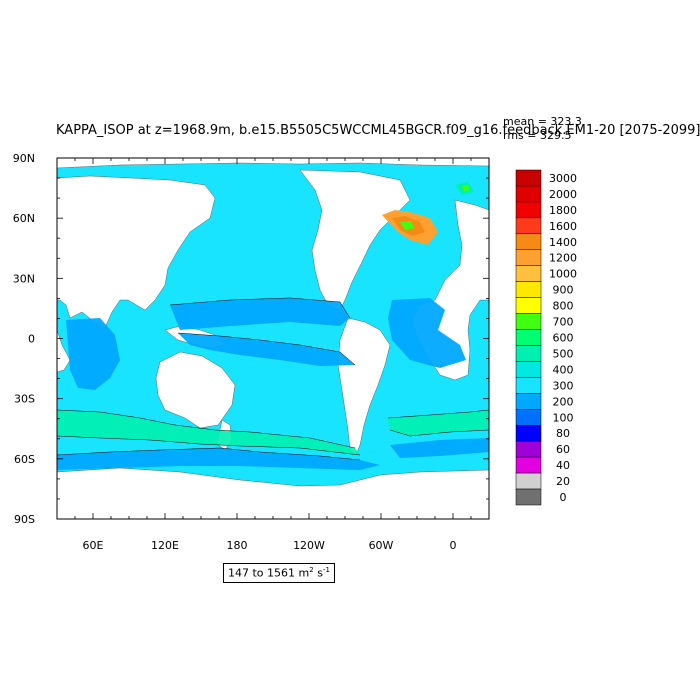 The width and height of the screenshot is (700, 700). I want to click on colorbar-label: 1800, so click(563, 210).